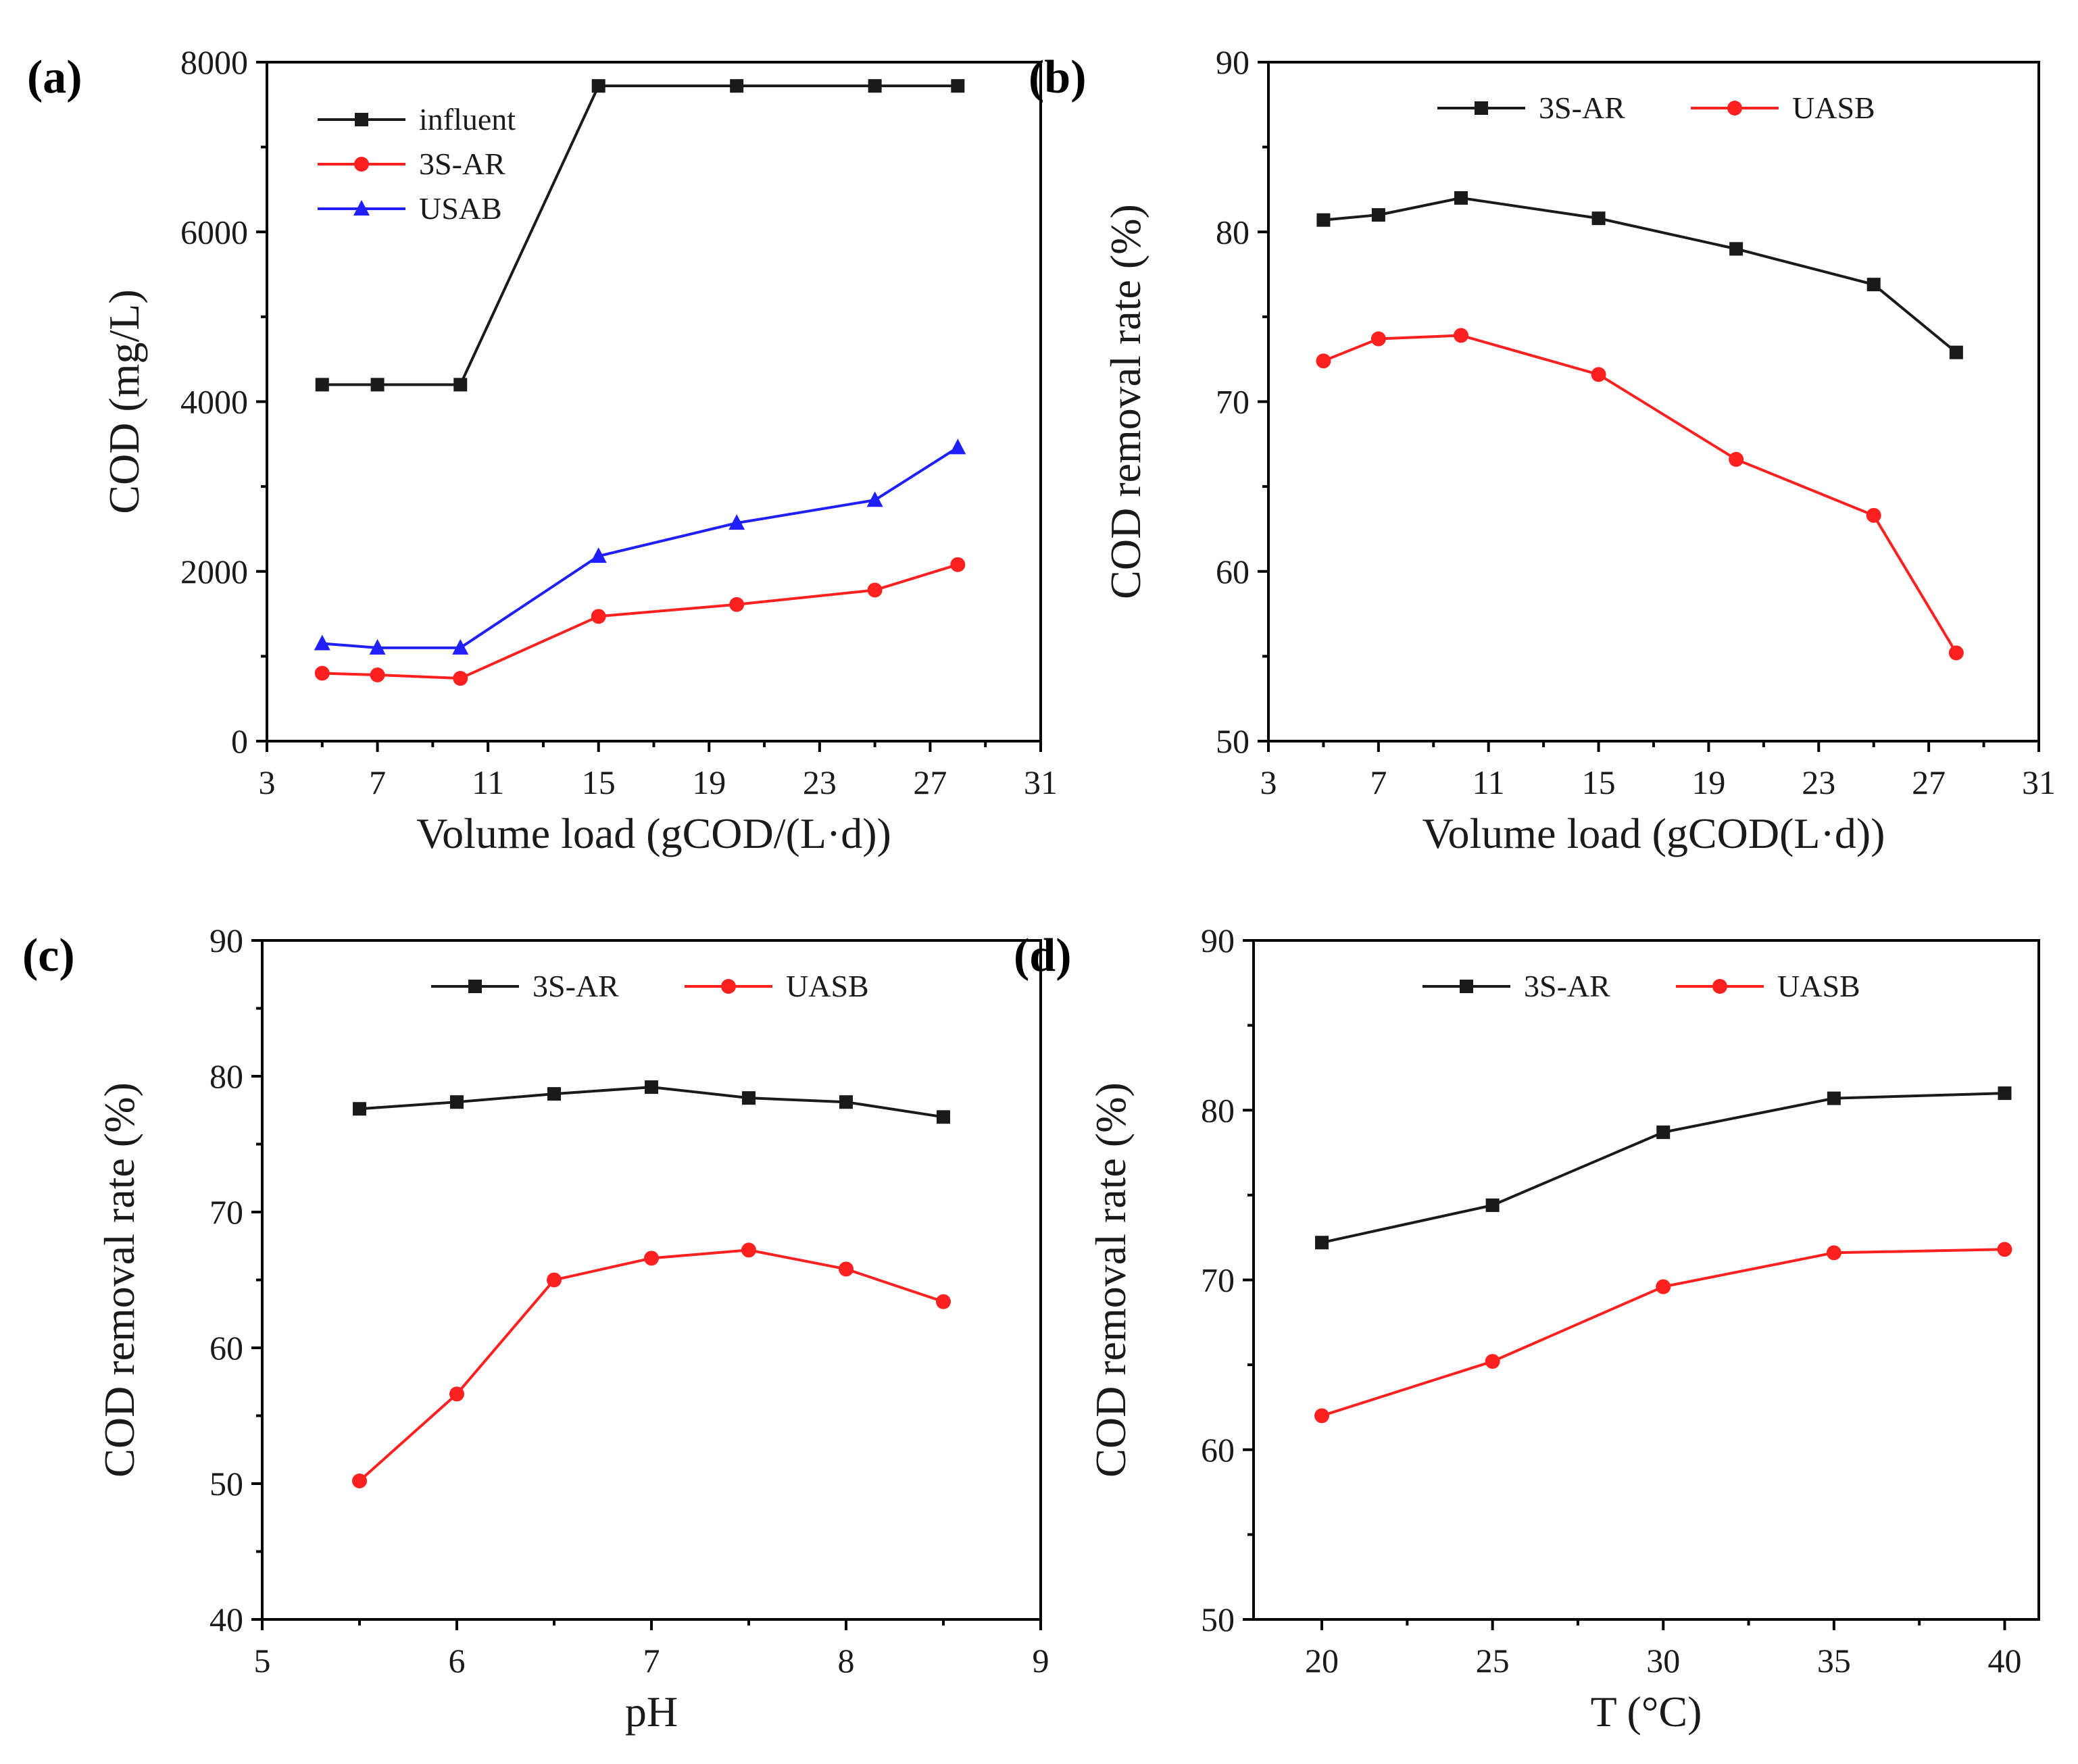 The image size is (2078, 1764). Describe the element at coordinates (214, 571) in the screenshot. I see `y-tick-label: 2000` at that location.